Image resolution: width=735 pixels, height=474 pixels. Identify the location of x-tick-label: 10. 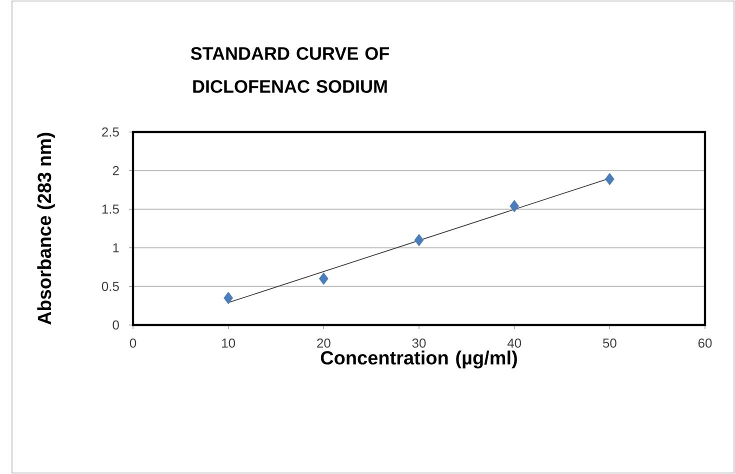
(229, 343).